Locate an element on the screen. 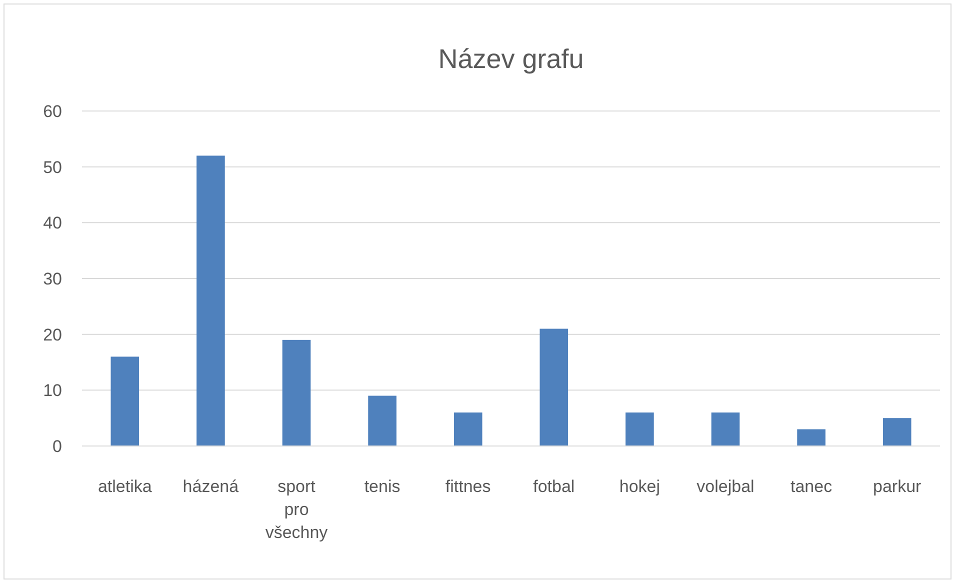  x-tick-label: volejbal is located at coordinates (725, 486).